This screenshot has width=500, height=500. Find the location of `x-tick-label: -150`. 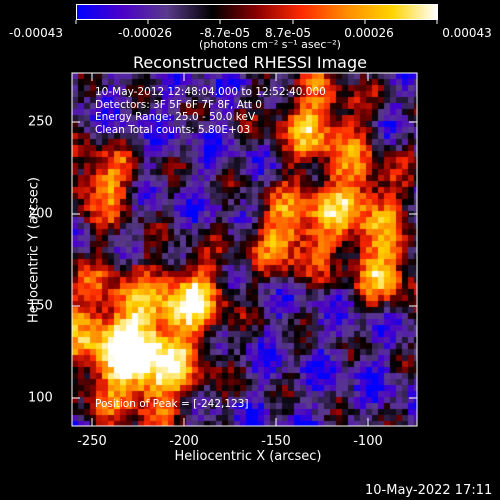

x-tick-label: -150 is located at coordinates (276, 441).